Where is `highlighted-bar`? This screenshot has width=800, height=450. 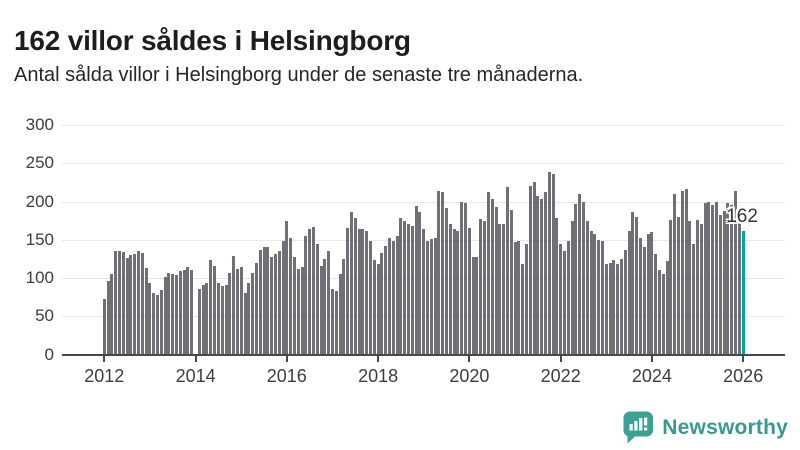 highlighted-bar is located at coordinates (743, 292).